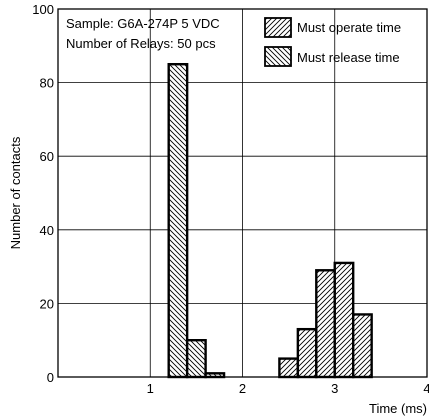 The image size is (429, 419). I want to click on legend-swatch-operate, so click(278, 27).